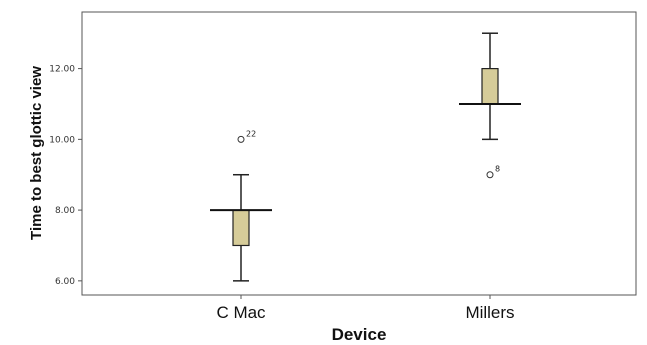 Image resolution: width=647 pixels, height=345 pixels. Describe the element at coordinates (497, 169) in the screenshot. I see `outlier-label: 8` at that location.